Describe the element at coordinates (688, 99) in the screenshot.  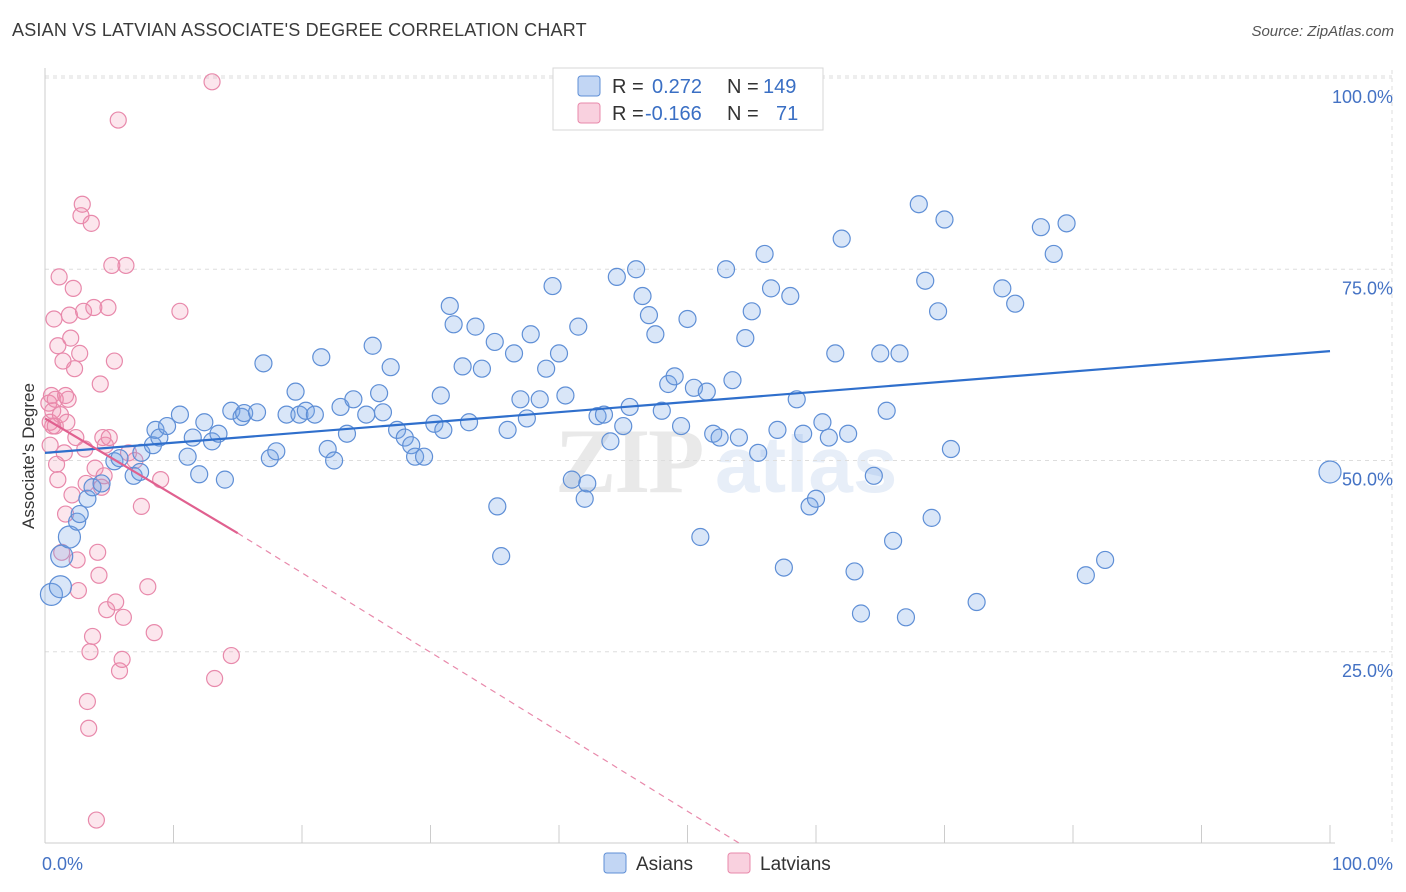
I see `correlation-legend: R = 0.272 N = 149 R = -0.166 N = 71` at that location.